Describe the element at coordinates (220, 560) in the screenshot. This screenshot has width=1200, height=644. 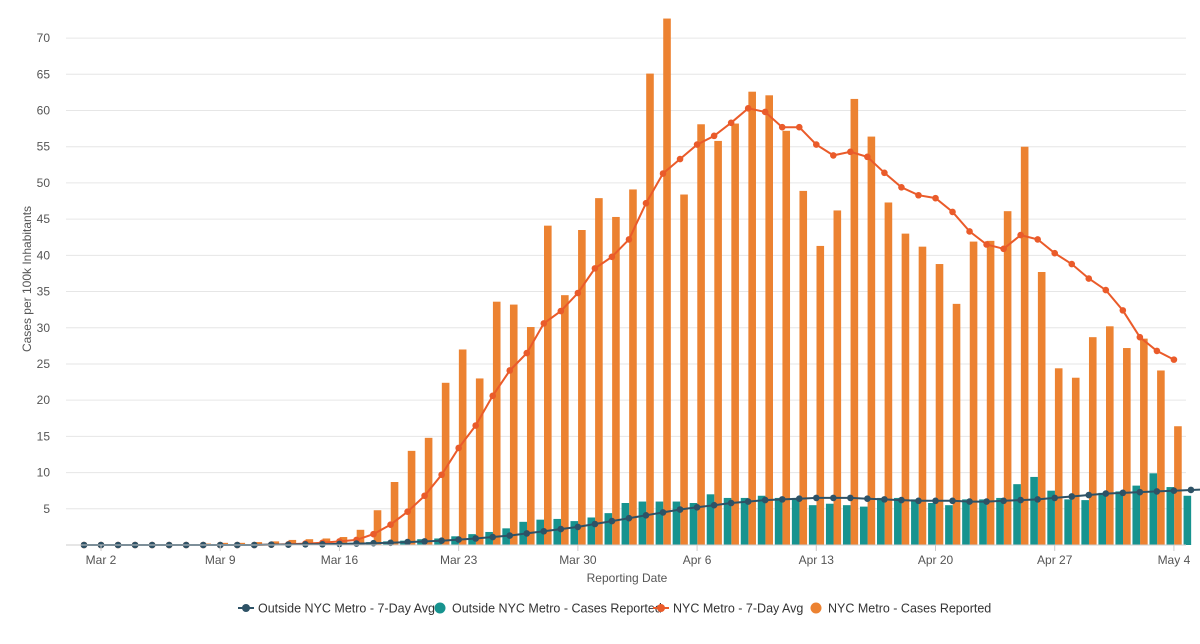
I see `x-tick-label: Mar 9` at that location.